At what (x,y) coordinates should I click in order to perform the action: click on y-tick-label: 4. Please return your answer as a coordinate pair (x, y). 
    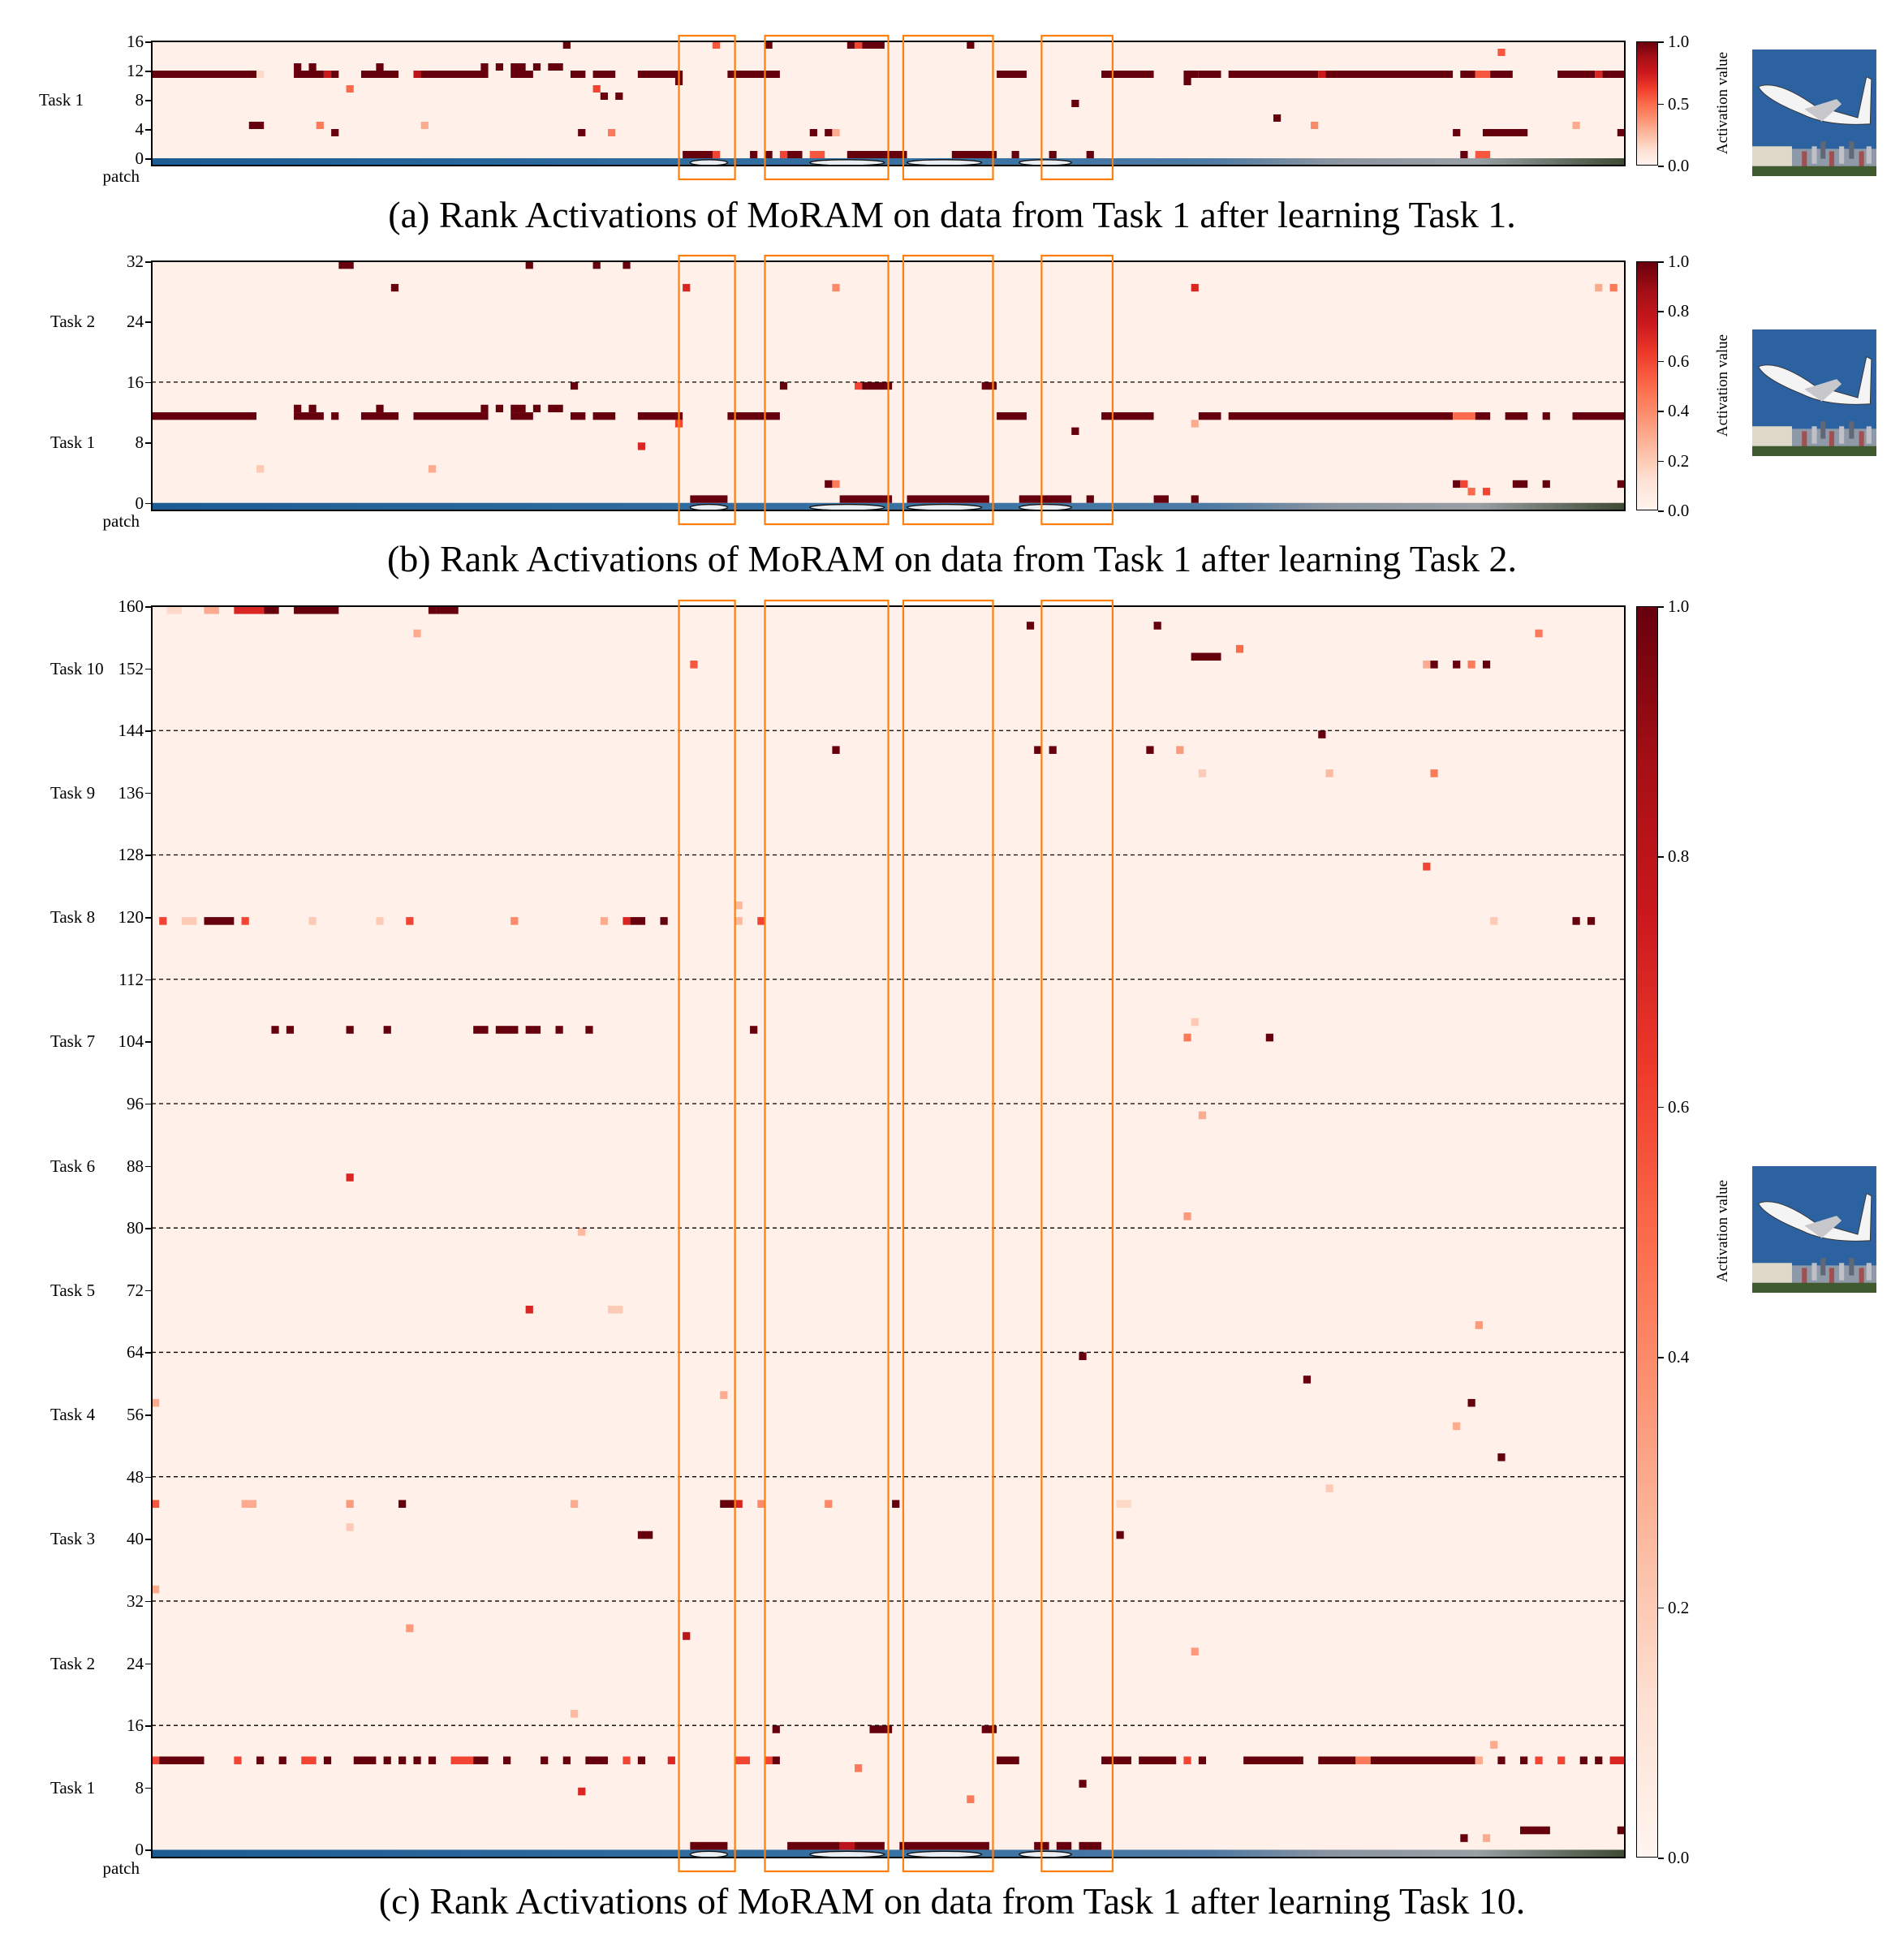
    Looking at the image, I should click on (140, 129).